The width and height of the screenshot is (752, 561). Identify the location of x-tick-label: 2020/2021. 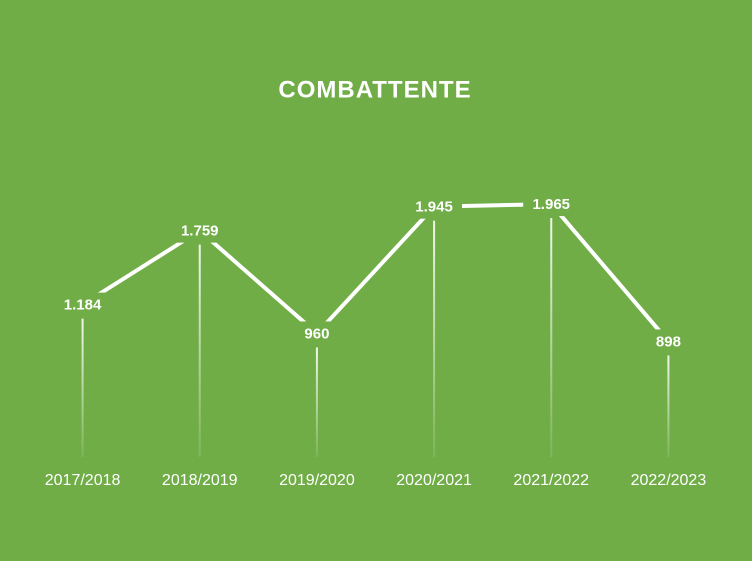
(434, 480).